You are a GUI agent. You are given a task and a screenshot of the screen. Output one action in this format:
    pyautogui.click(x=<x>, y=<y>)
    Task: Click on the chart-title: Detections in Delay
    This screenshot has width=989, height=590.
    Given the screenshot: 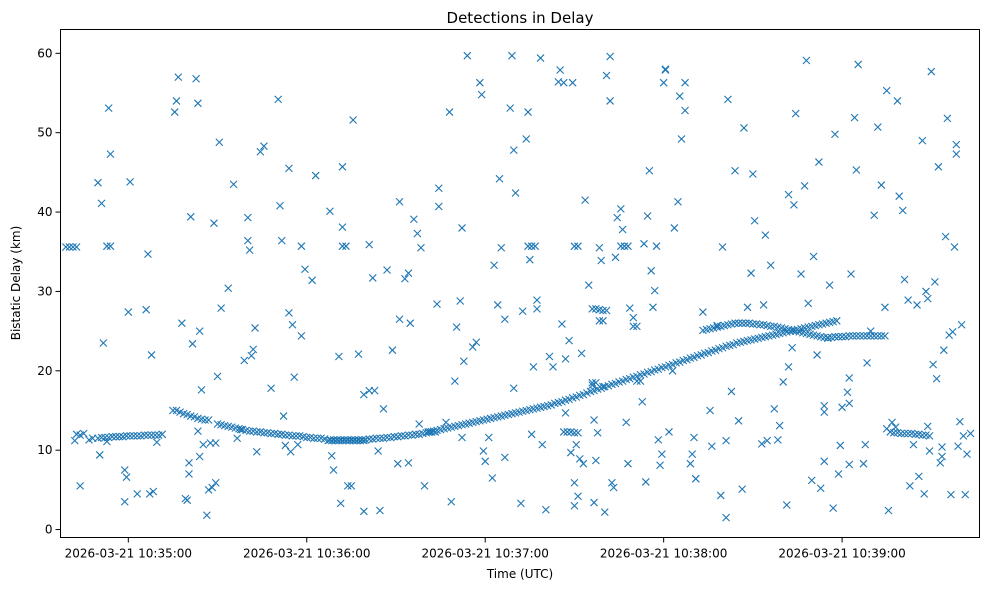 What is the action you would take?
    pyautogui.click(x=520, y=18)
    